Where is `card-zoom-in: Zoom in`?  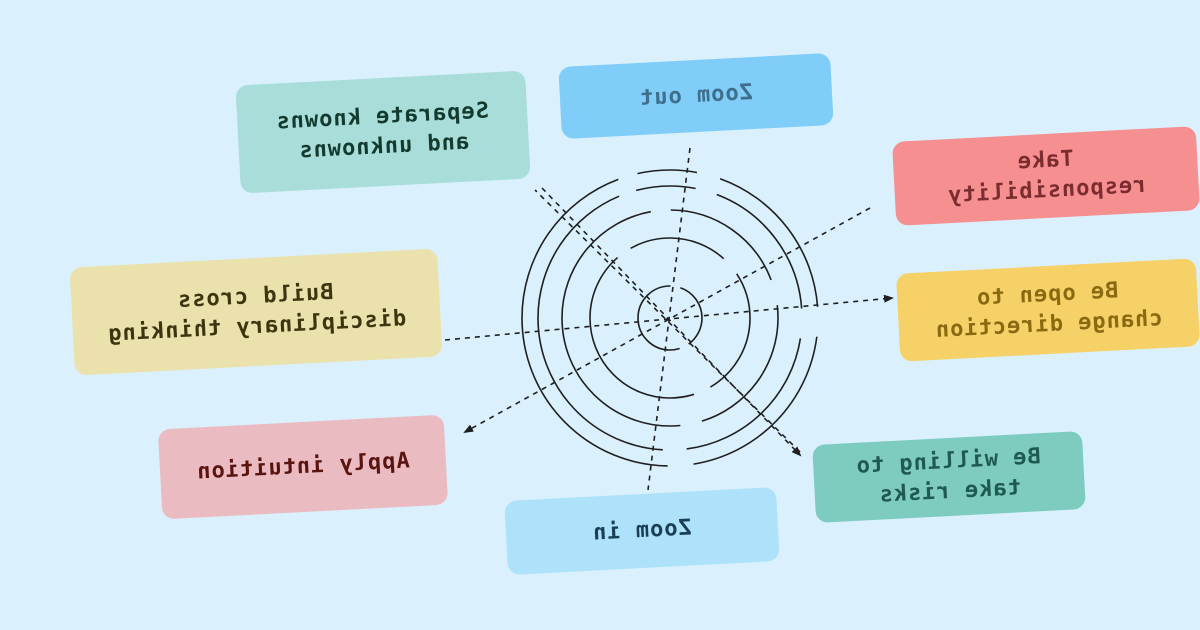
card-zoom-in: Zoom in is located at coordinates (642, 531).